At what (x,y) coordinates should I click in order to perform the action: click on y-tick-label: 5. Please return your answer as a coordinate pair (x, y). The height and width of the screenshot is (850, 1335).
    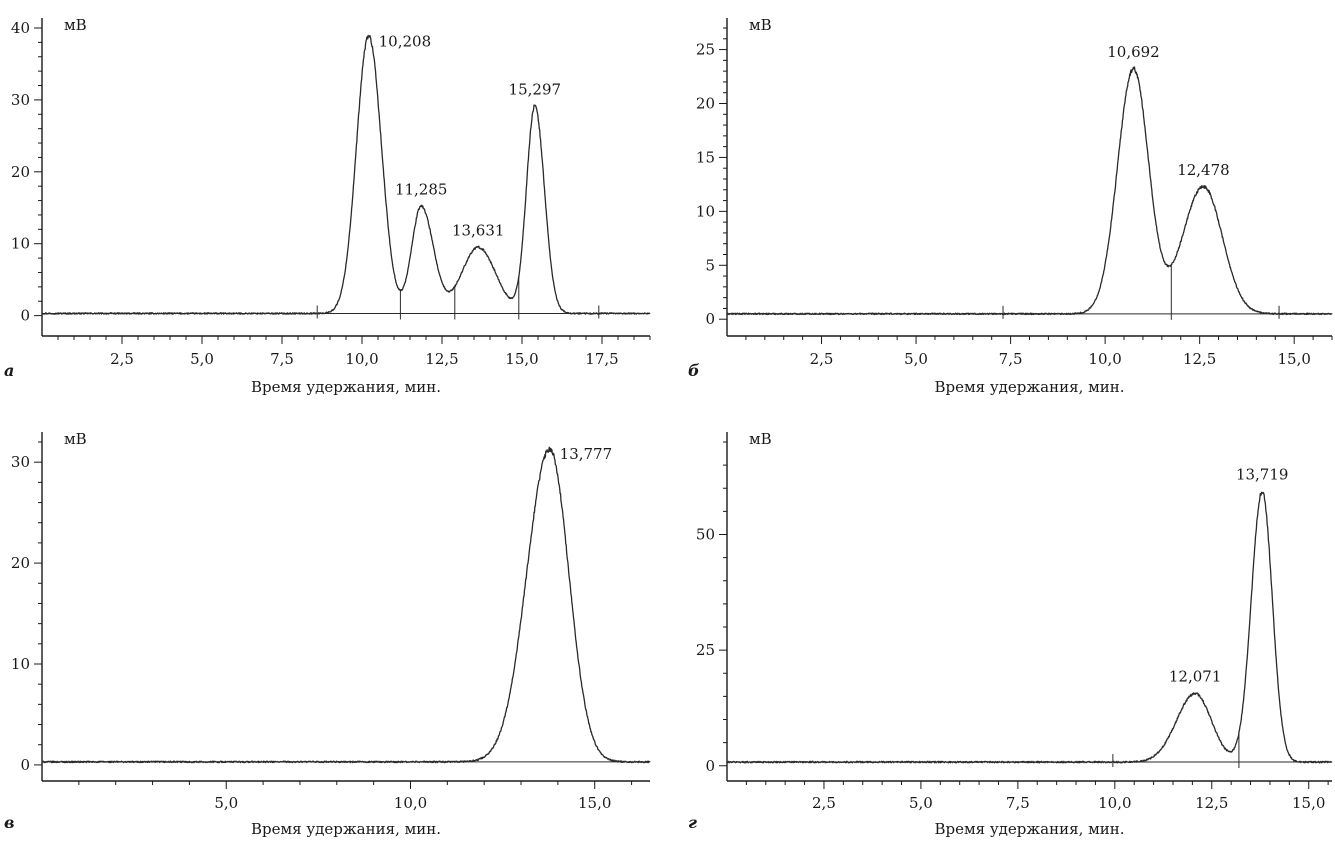
    Looking at the image, I should click on (710, 265).